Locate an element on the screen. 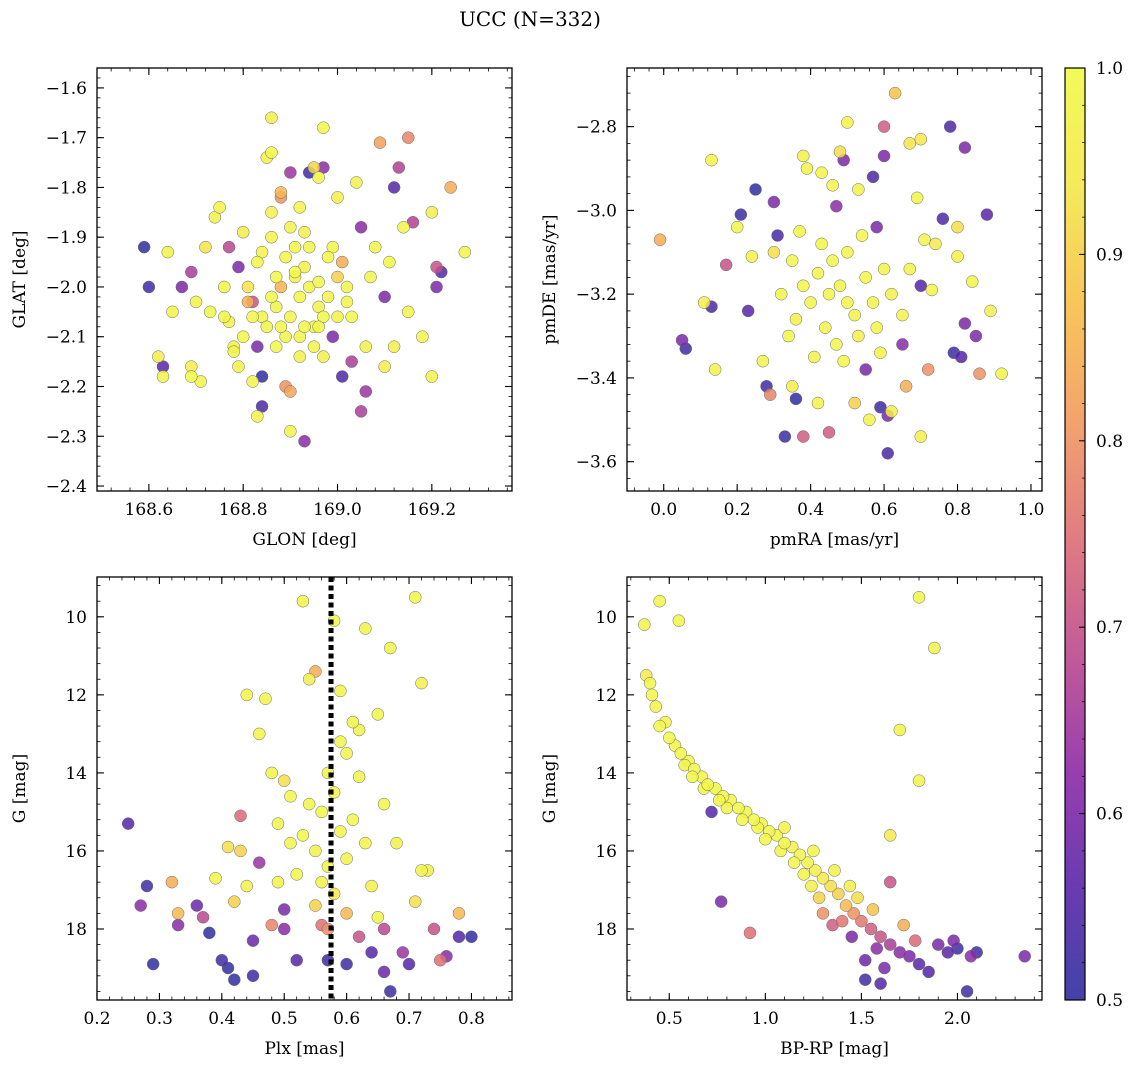 This screenshot has height=1067, width=1136. y-tick-label: 16 is located at coordinates (606, 852).